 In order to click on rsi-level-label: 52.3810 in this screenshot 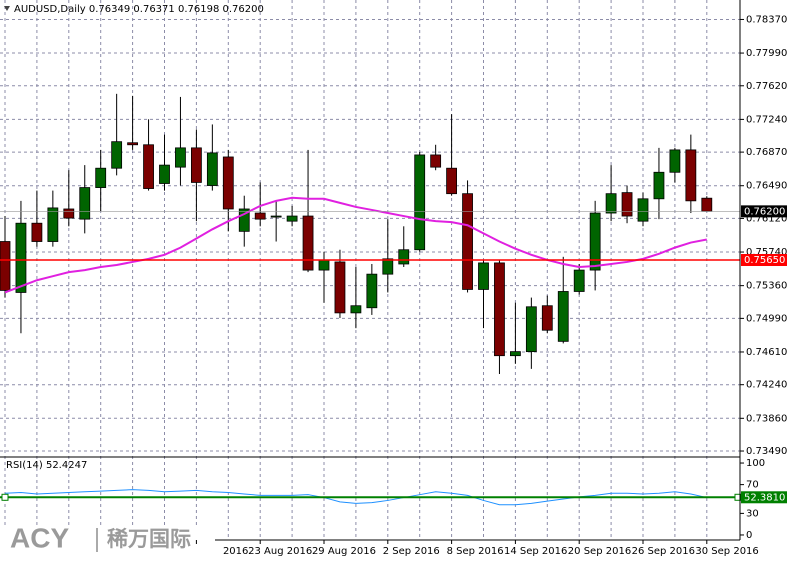, I will do `click(764, 497)`.